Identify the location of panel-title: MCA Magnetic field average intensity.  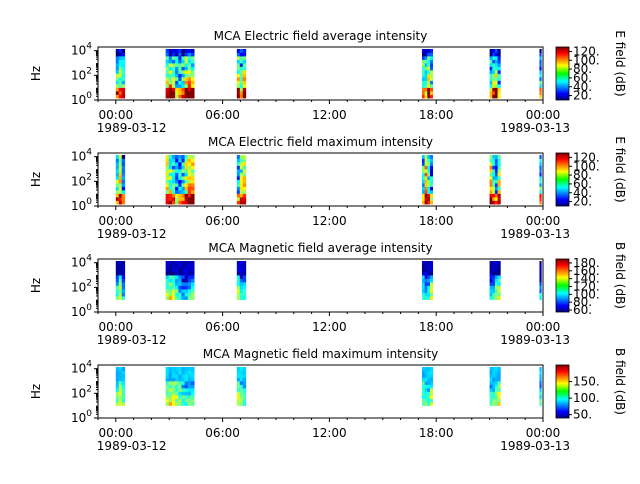
(320, 248).